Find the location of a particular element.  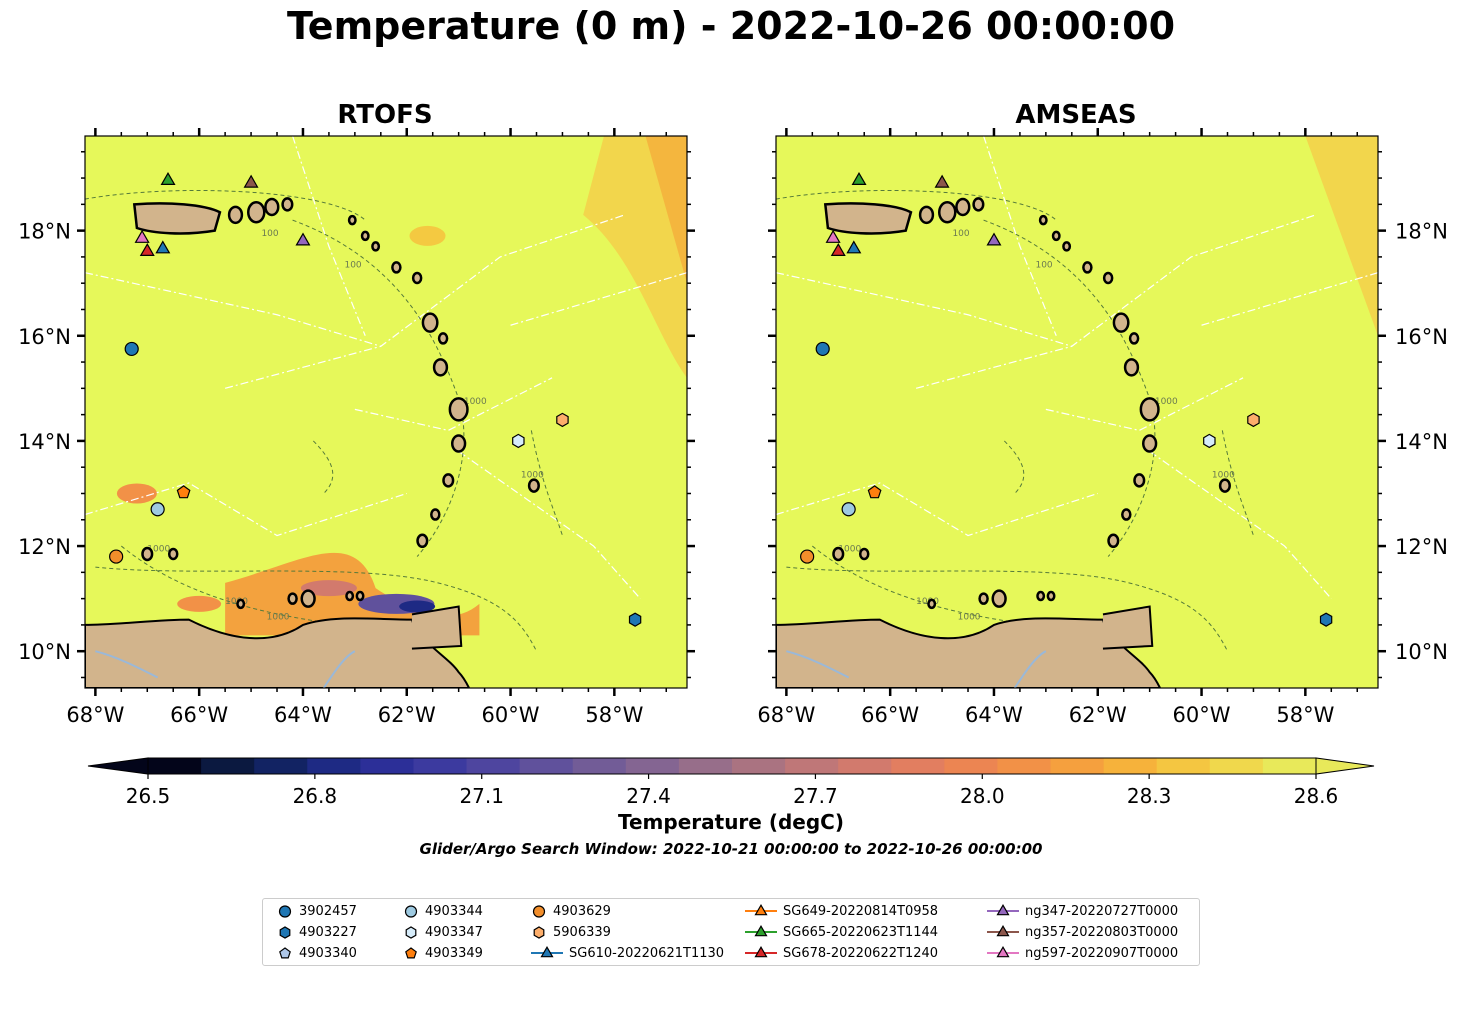

y-tick-label: 14°N is located at coordinates (1421, 442).